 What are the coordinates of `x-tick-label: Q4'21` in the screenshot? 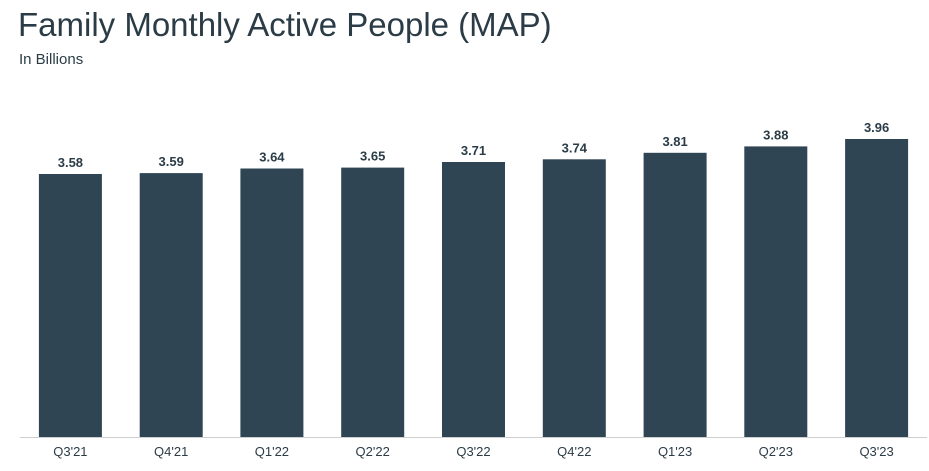 It's located at (171, 451).